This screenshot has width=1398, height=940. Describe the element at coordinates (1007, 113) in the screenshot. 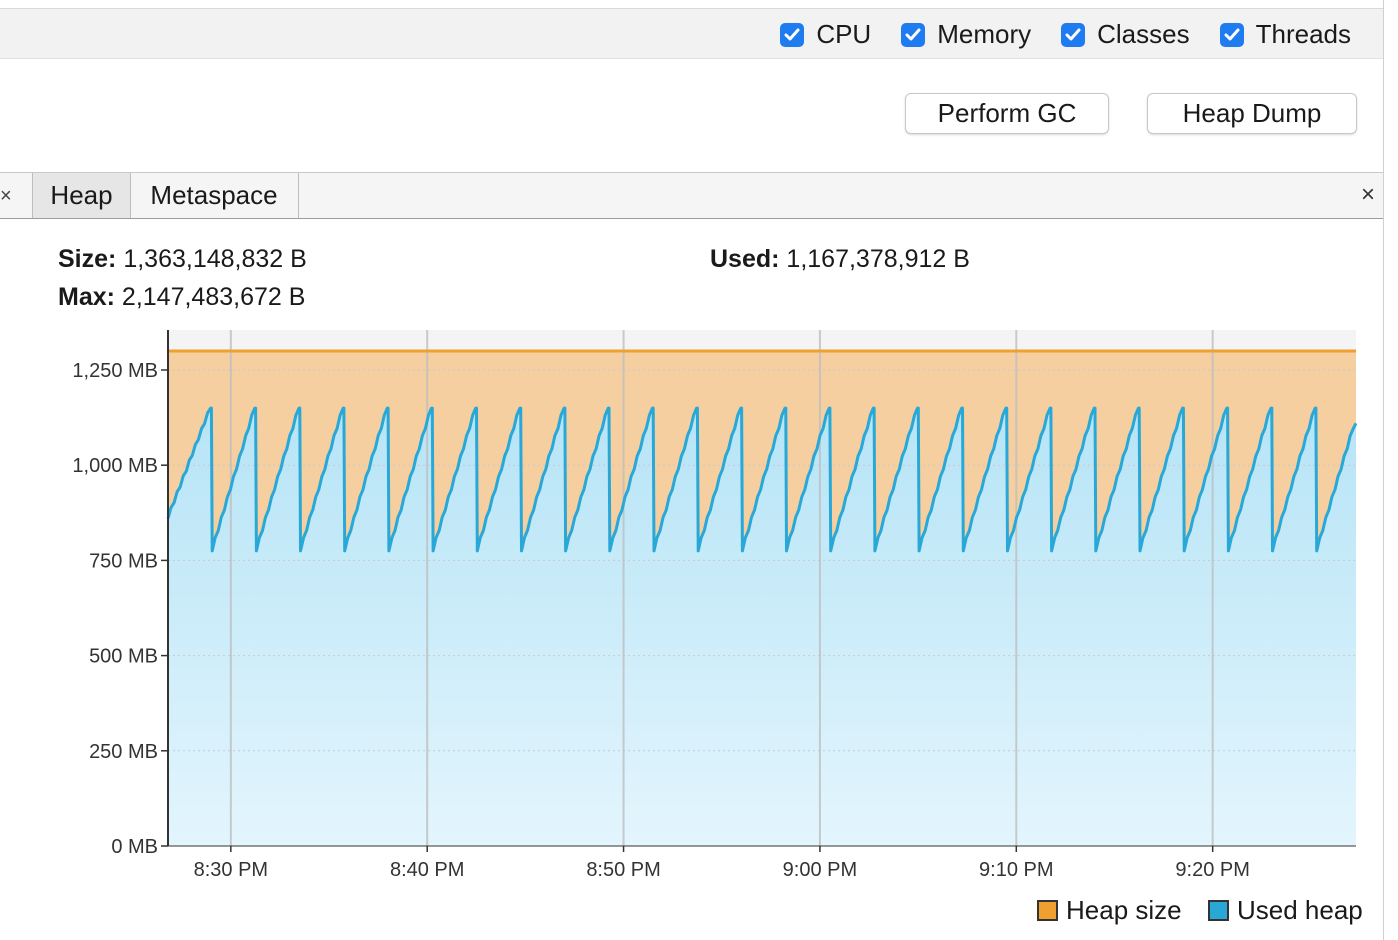

I see `perform-gc-button: Perform GC` at that location.